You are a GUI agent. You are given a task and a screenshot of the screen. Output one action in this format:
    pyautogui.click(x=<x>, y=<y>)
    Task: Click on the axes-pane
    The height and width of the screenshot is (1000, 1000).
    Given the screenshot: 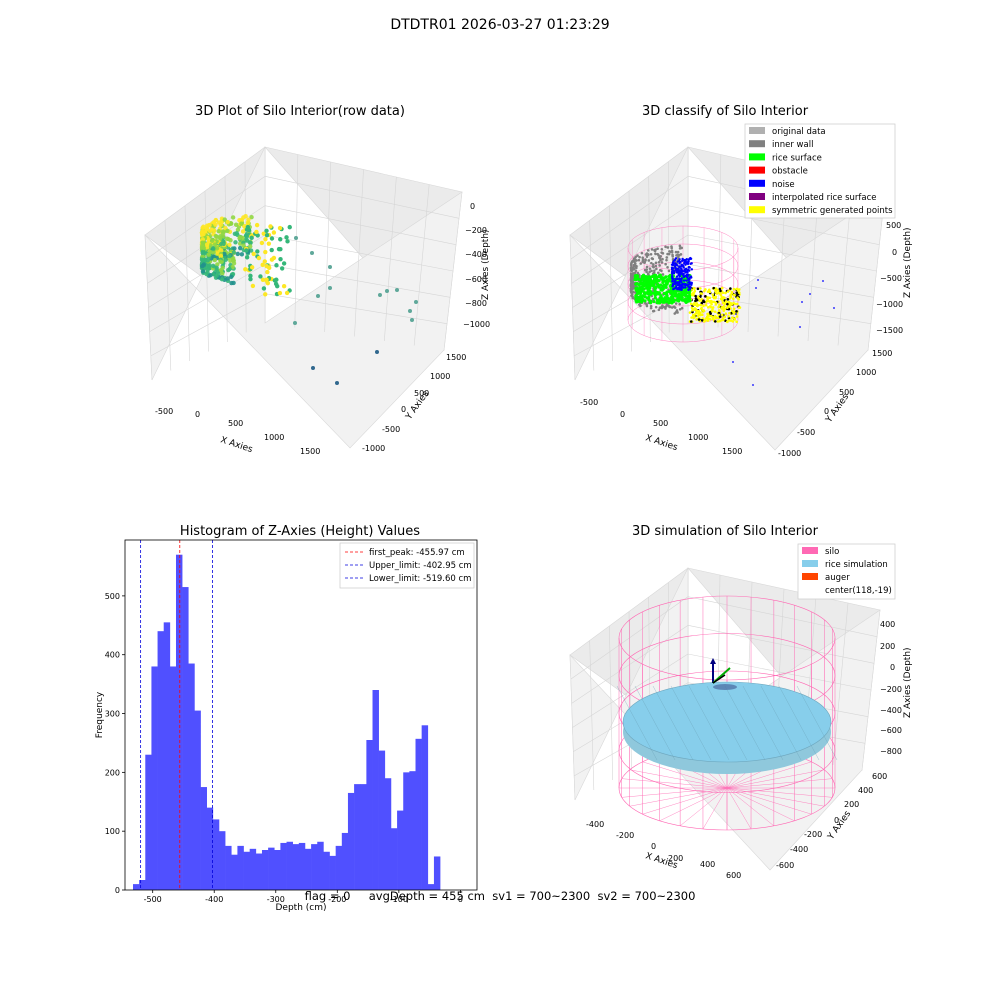 What is the action you would take?
    pyautogui.click(x=303, y=297)
    